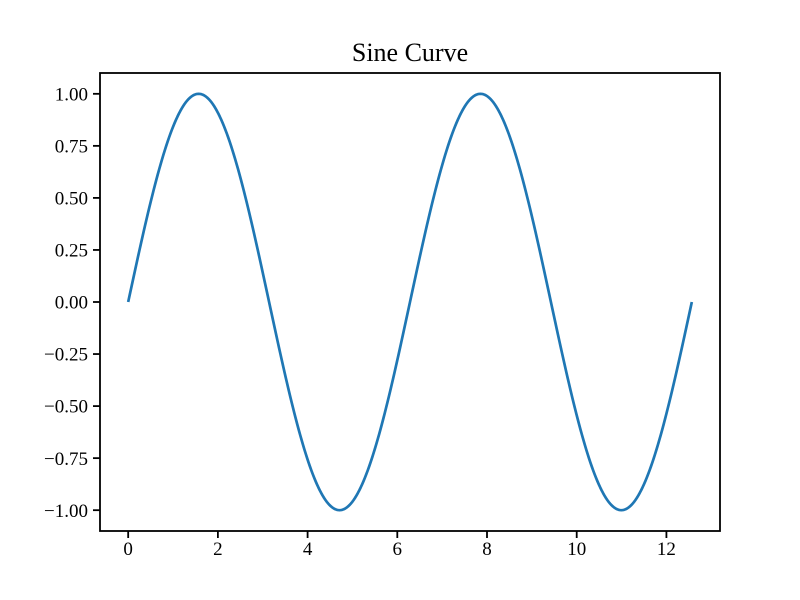  Describe the element at coordinates (66, 355) in the screenshot. I see `y-tick-label: −0.25` at that location.